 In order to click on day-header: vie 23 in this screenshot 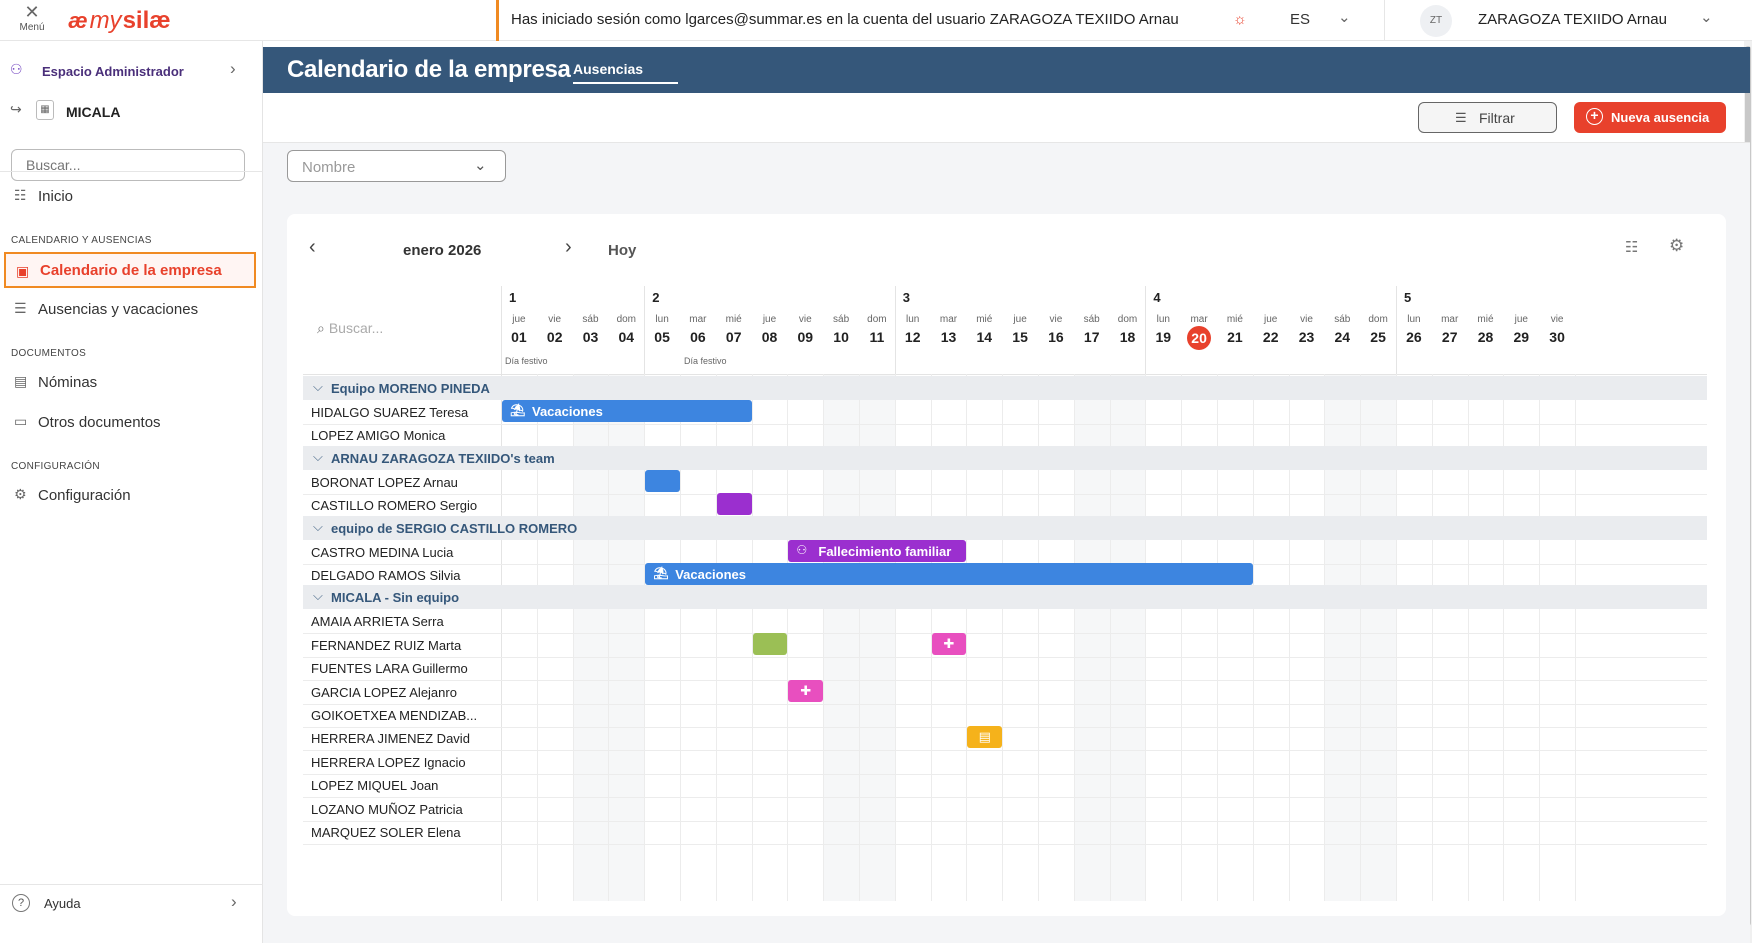, I will do `click(1307, 329)`.